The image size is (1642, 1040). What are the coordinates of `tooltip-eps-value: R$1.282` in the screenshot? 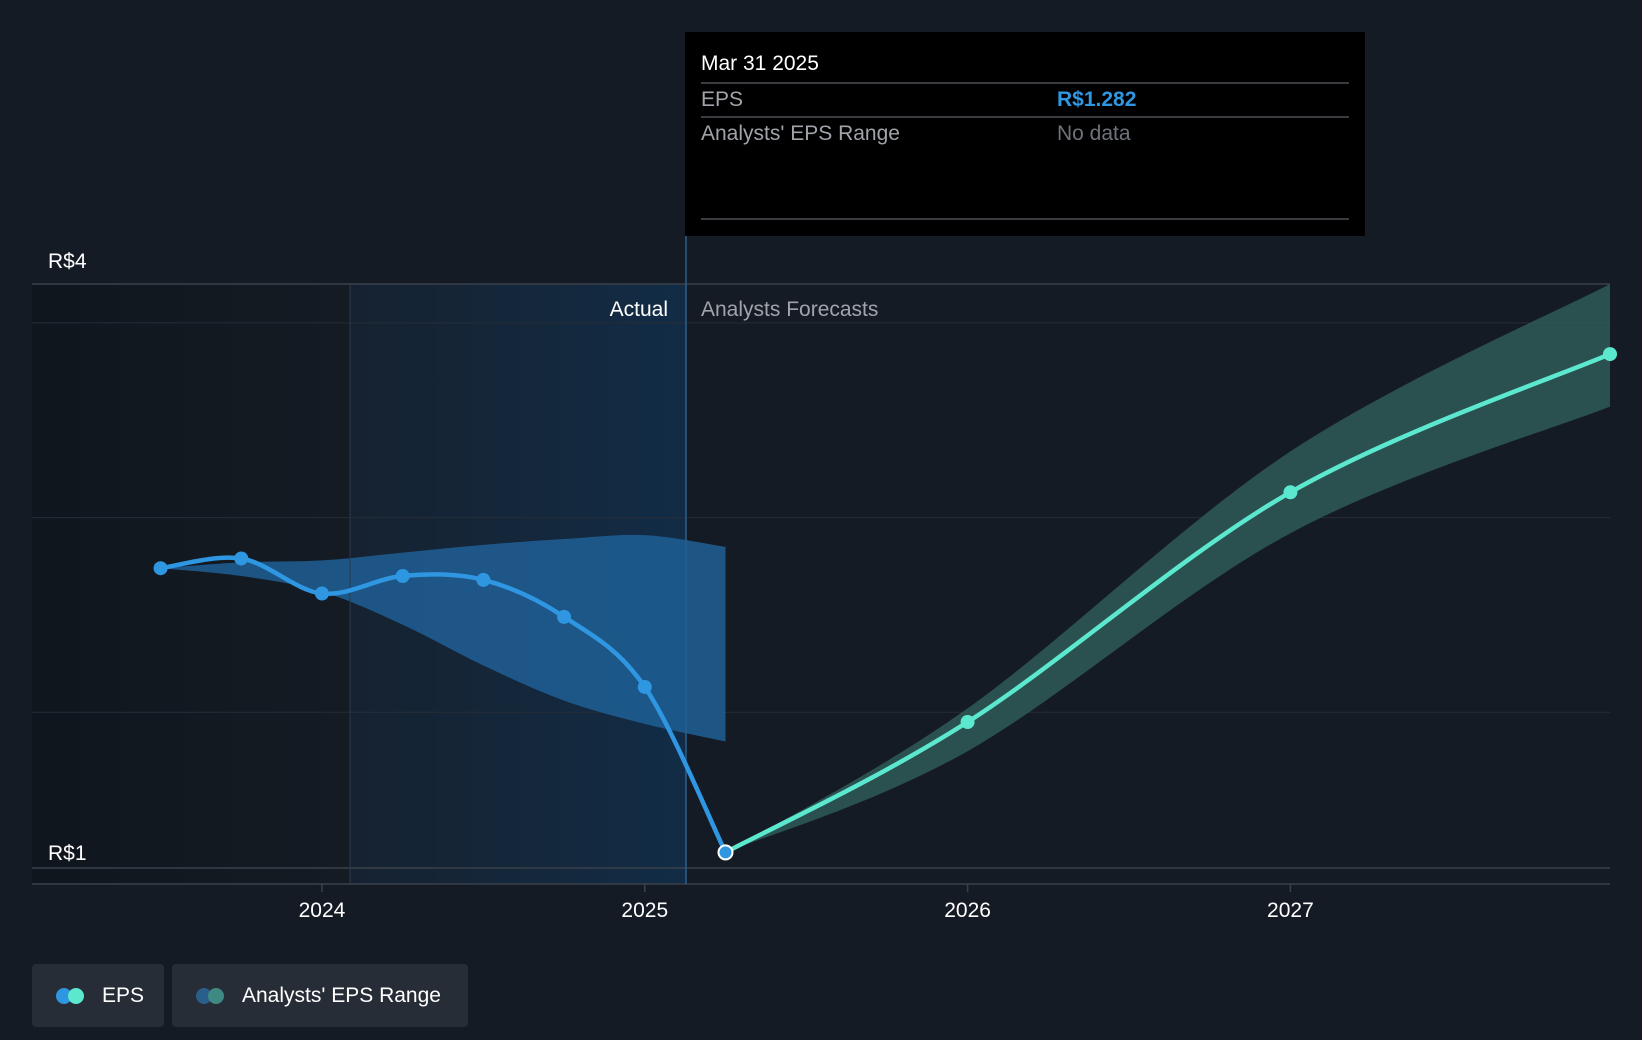 It's located at (1096, 99).